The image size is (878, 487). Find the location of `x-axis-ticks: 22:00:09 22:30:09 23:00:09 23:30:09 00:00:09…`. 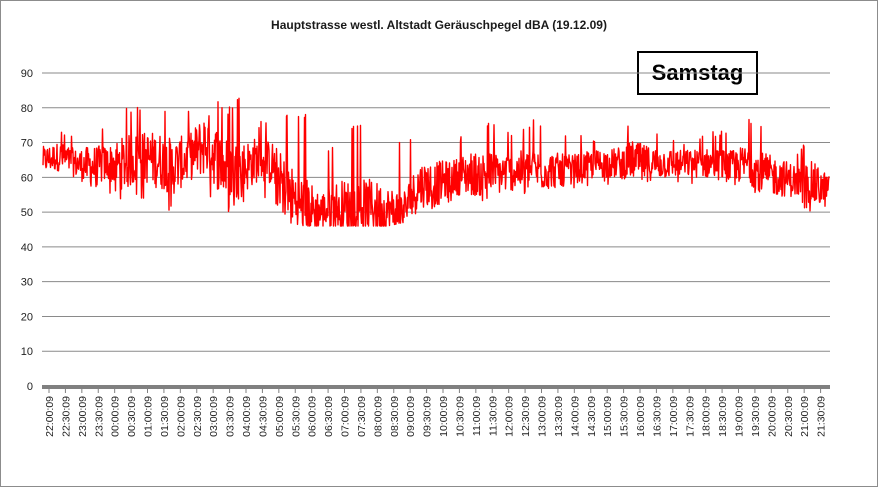

x-axis-ticks: 22:00:09 22:30:09 23:00:09 23:30:09 00:00:09… is located at coordinates (436, 413).